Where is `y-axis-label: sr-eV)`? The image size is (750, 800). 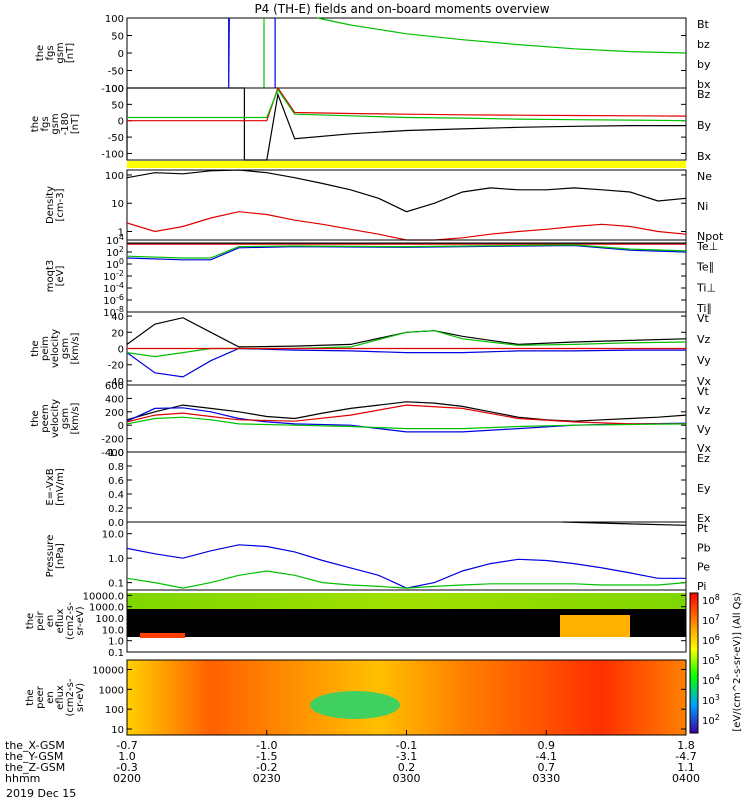
y-axis-label: sr-eV) is located at coordinates (80, 620).